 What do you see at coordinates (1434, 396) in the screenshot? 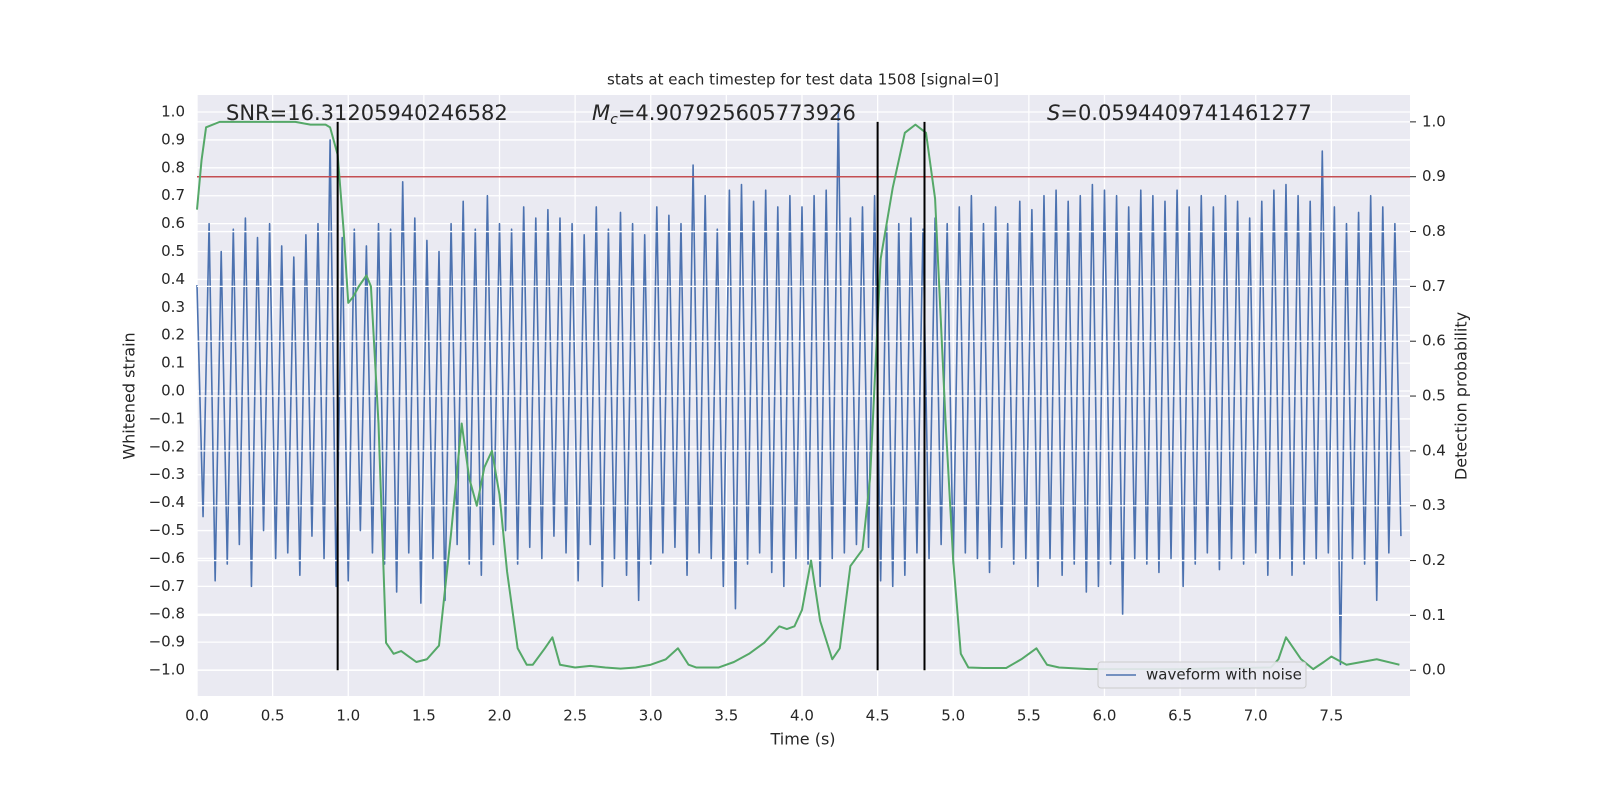
I see `y2-tick-label: 0.5` at bounding box center [1434, 396].